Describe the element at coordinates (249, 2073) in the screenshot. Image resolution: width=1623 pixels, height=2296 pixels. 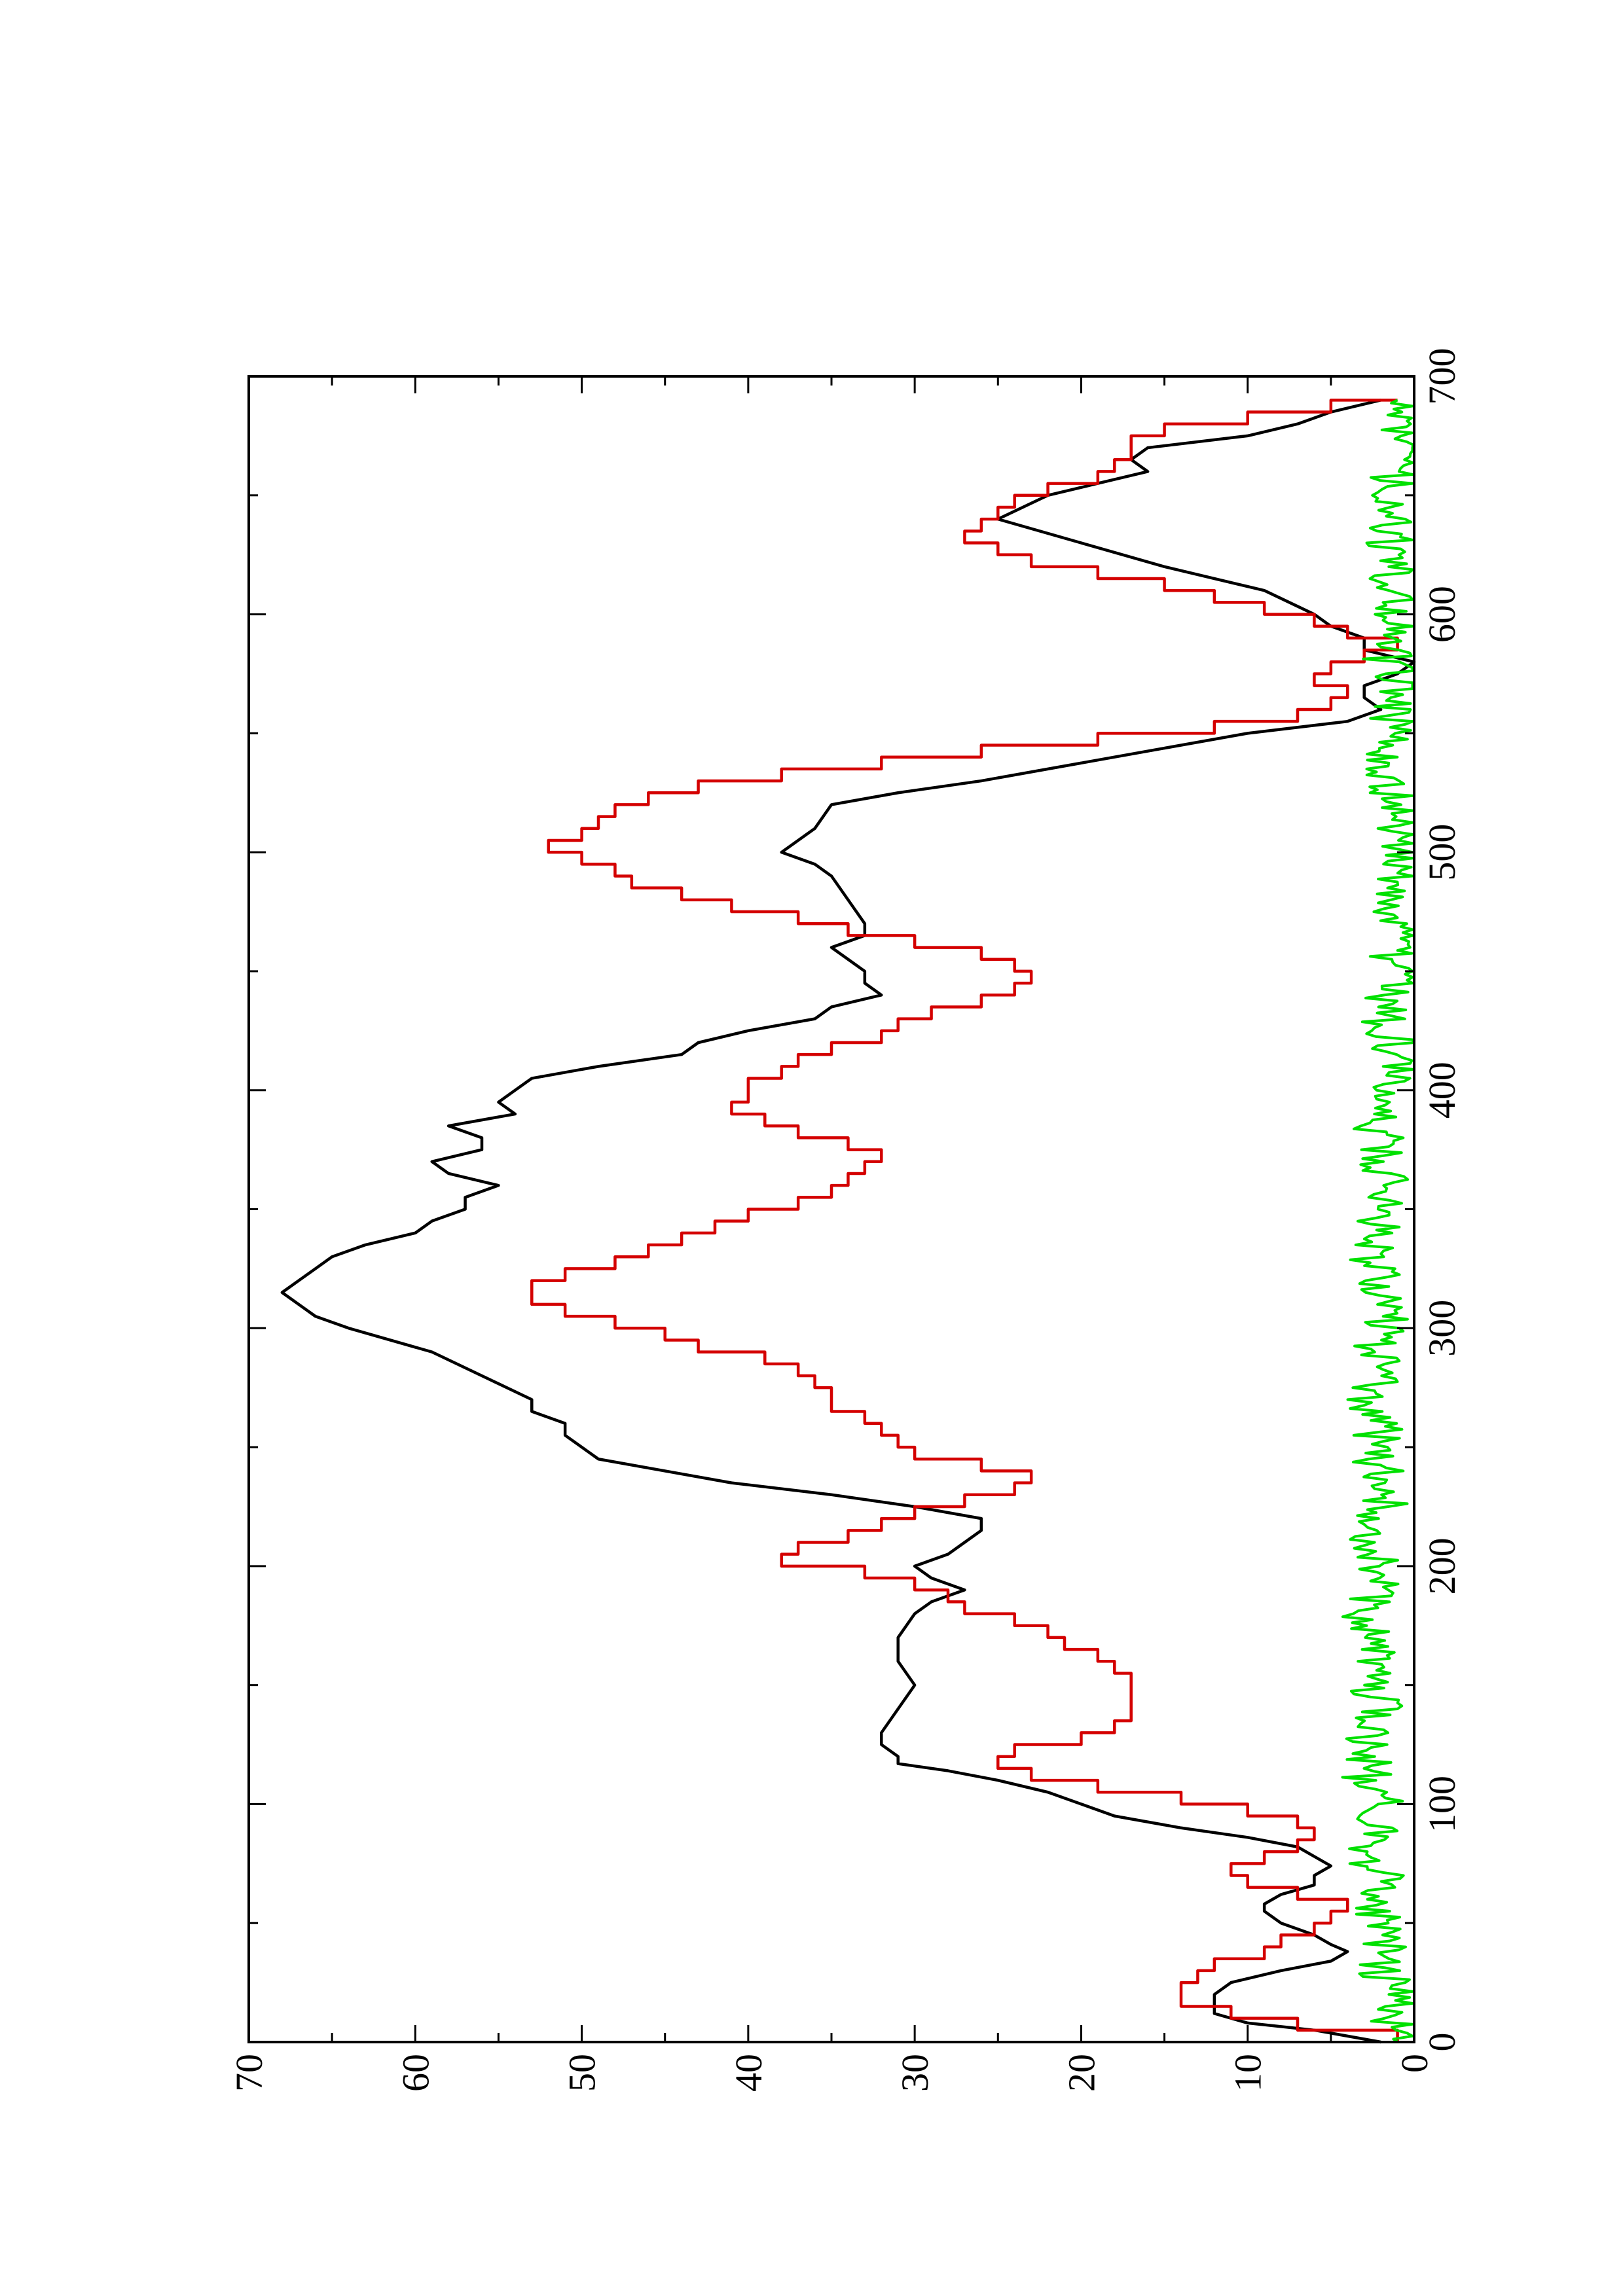
I see `y-tick-label: 70` at that location.